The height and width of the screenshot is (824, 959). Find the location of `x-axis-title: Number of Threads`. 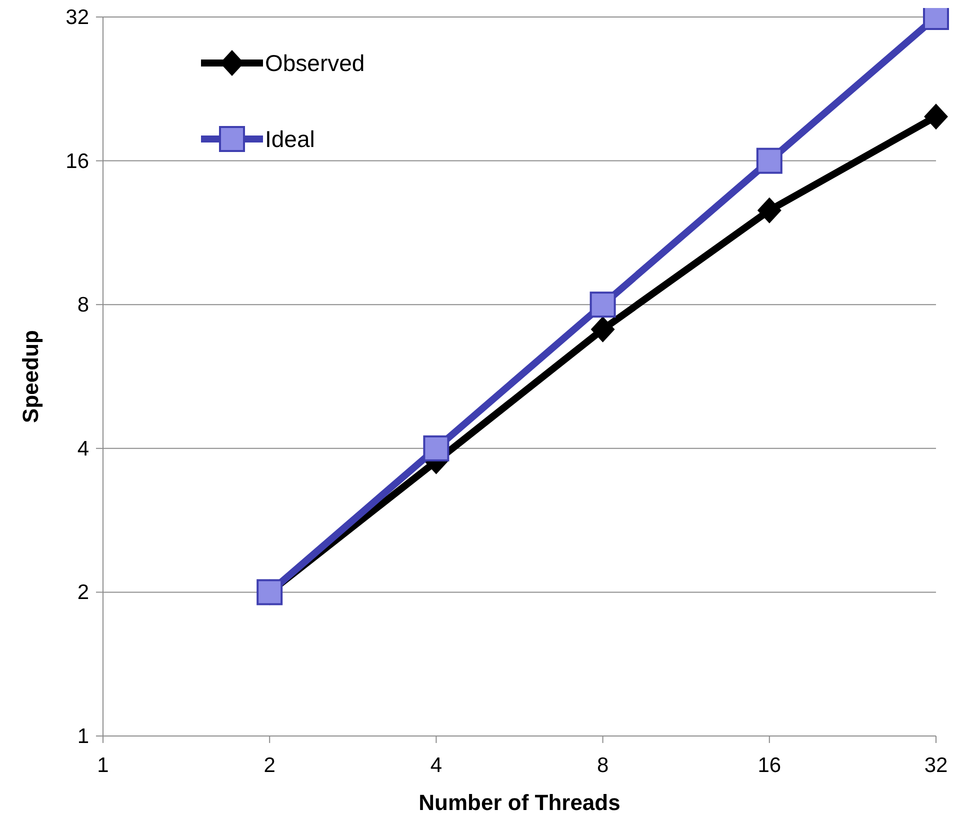

x-axis-title: Number of Threads is located at coordinates (519, 802).